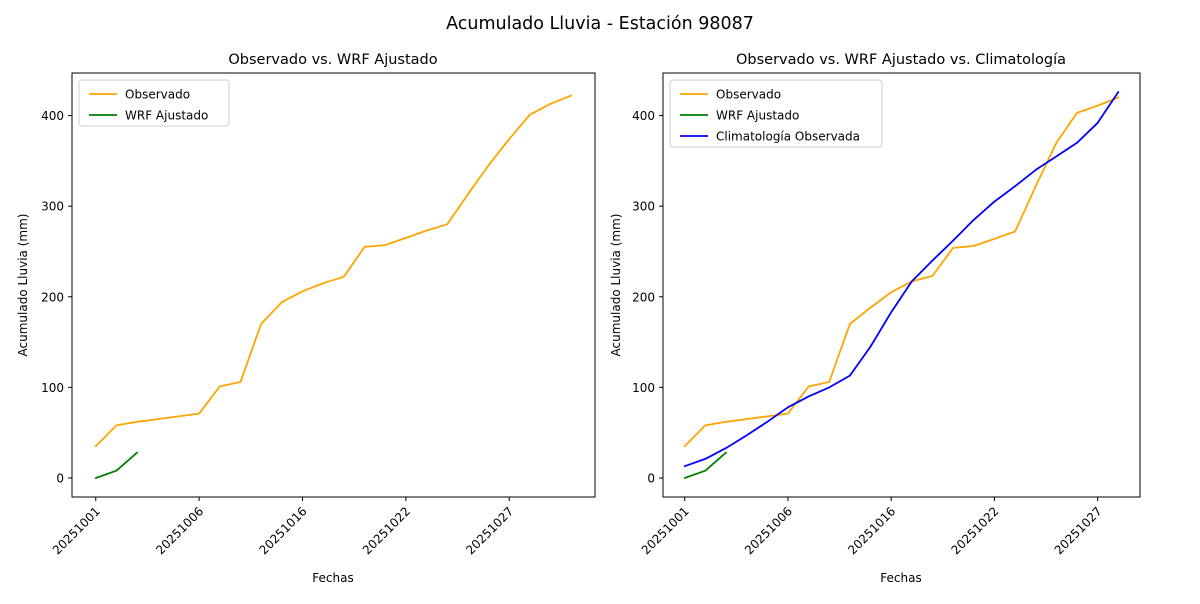 This screenshot has width=1200, height=604. I want to click on figure-title: Acumulado Lluvia - Estación 98087, so click(600, 24).